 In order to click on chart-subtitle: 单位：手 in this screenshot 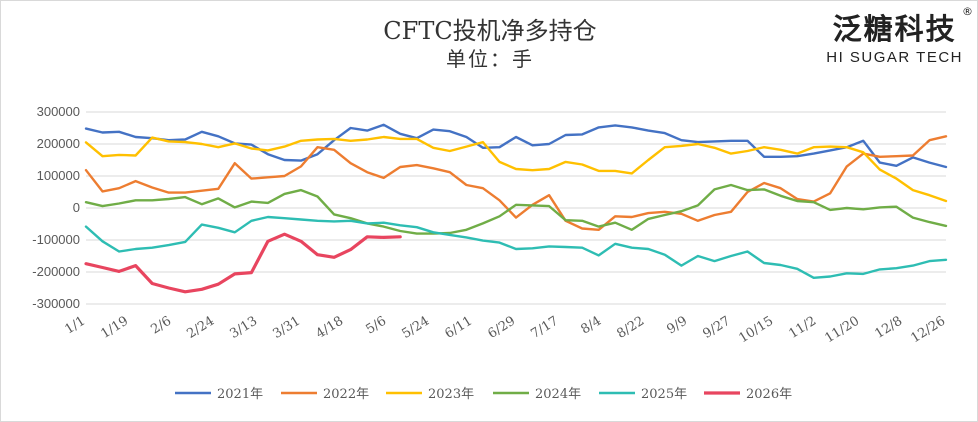, I will do `click(490, 59)`.